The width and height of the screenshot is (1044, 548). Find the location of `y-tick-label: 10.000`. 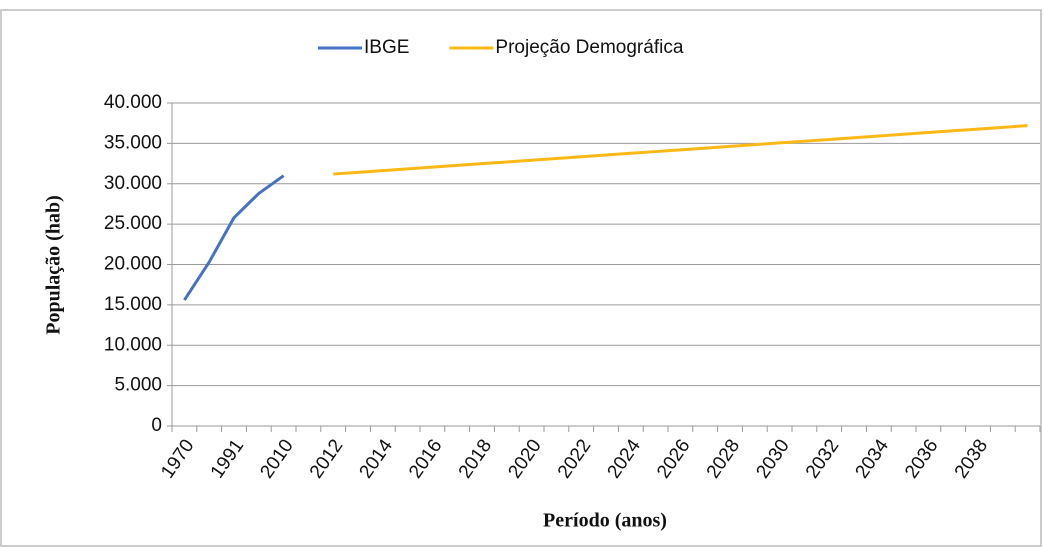

y-tick-label: 10.000 is located at coordinates (133, 344).